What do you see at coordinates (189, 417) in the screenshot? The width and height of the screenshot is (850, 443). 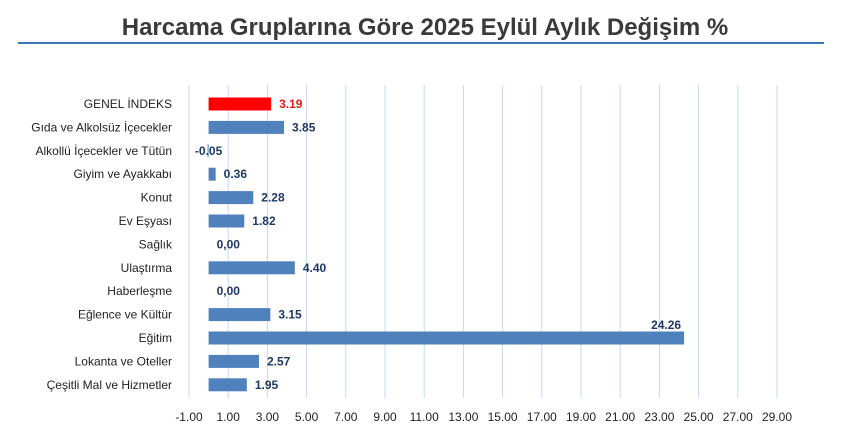 I see `x-tick-label: -1.00` at bounding box center [189, 417].